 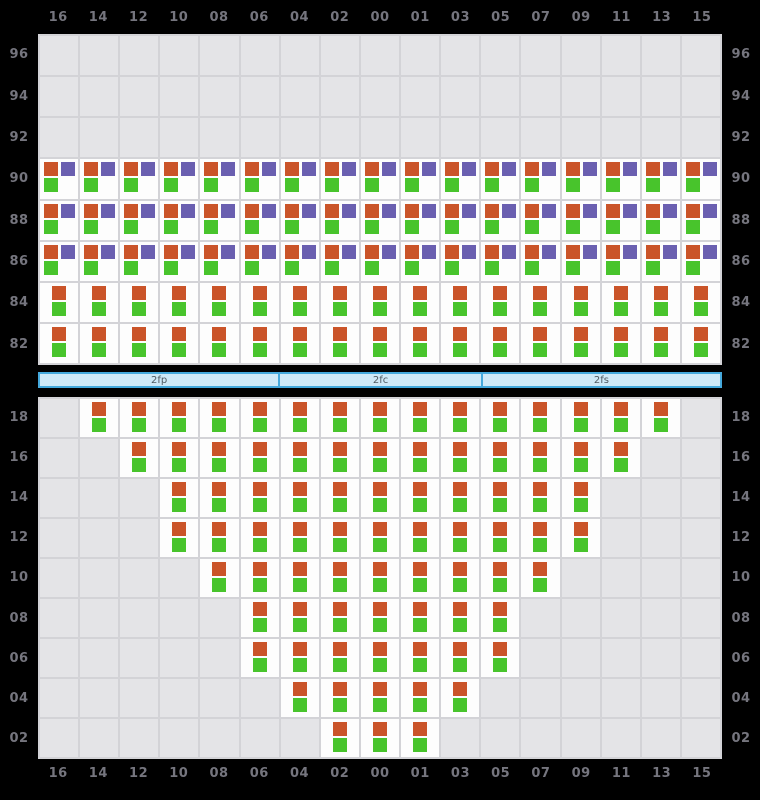 I want to click on upper-row-labels-left: 96 94 92 90 88 86 84 82, so click(x=19, y=199).